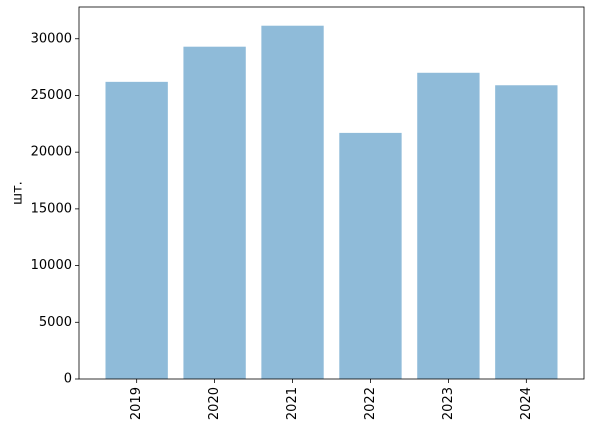 This screenshot has width=589, height=434. Describe the element at coordinates (51, 208) in the screenshot. I see `y-tick-label: 15000` at that location.